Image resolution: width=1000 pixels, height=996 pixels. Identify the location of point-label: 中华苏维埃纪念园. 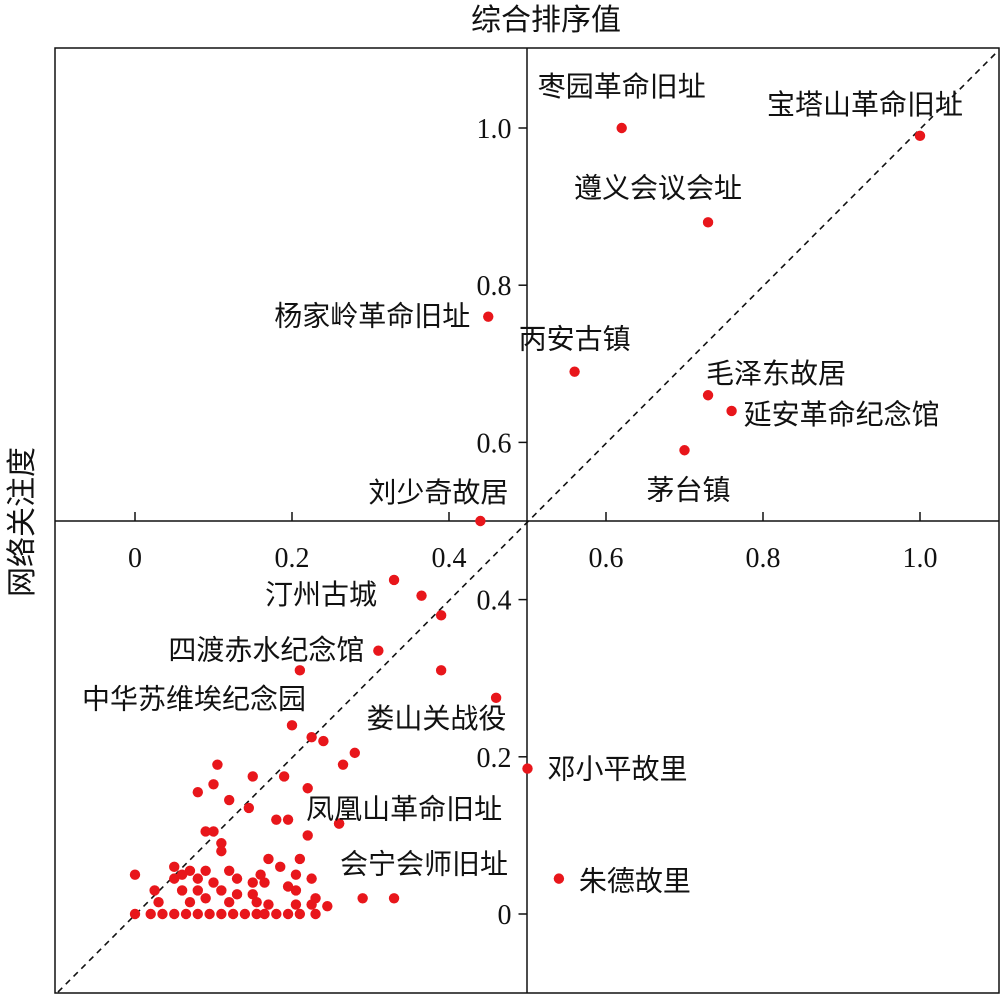
(194, 698).